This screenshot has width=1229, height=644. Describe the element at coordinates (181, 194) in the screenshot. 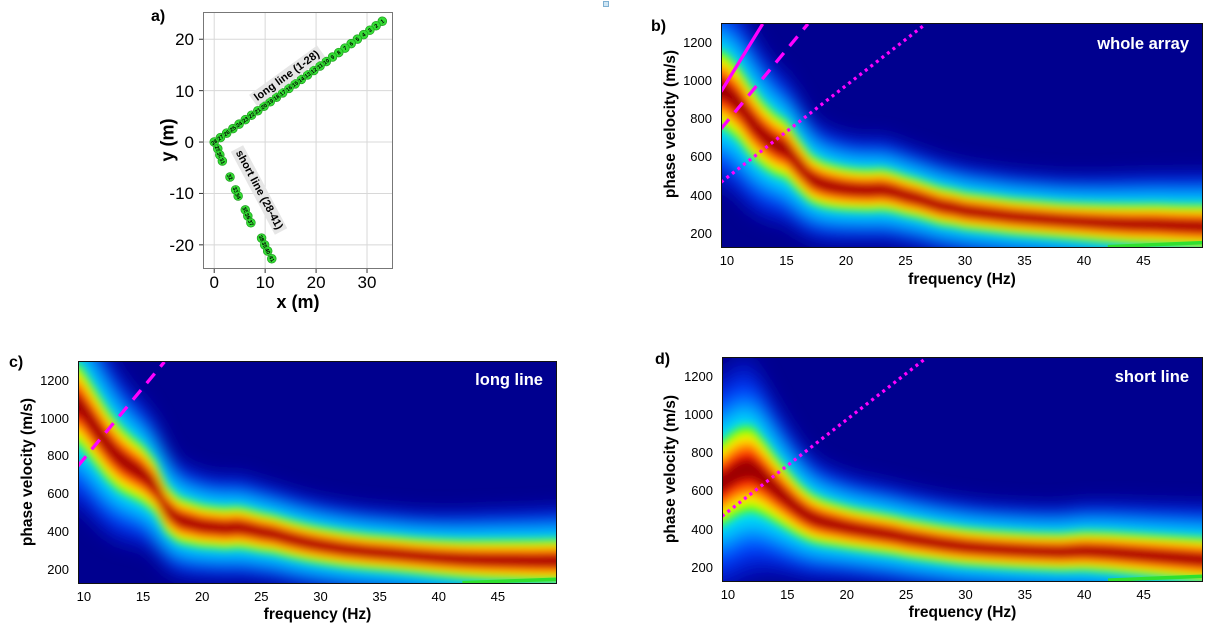

I see `y-tick-label: -10` at that location.